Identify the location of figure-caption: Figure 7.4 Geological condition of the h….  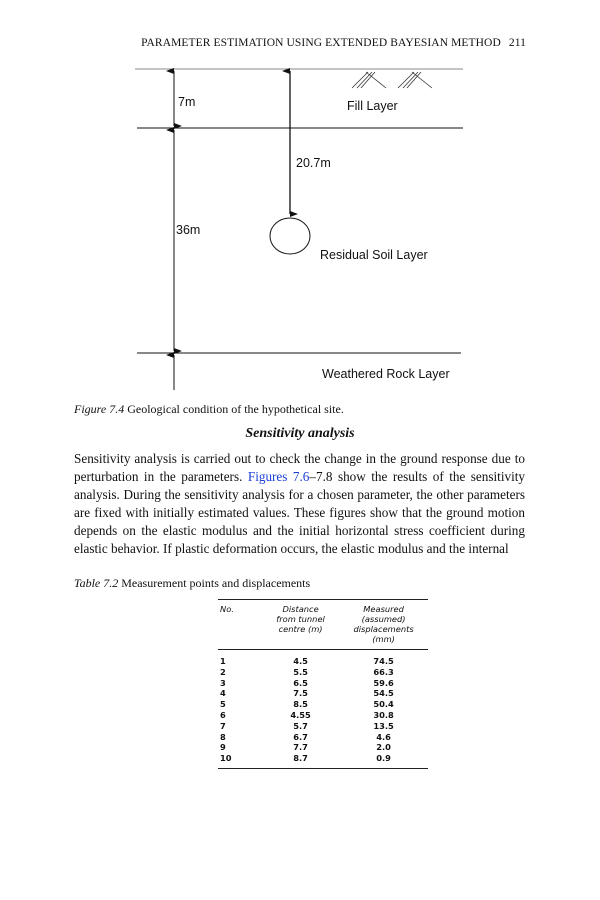
(209, 409).